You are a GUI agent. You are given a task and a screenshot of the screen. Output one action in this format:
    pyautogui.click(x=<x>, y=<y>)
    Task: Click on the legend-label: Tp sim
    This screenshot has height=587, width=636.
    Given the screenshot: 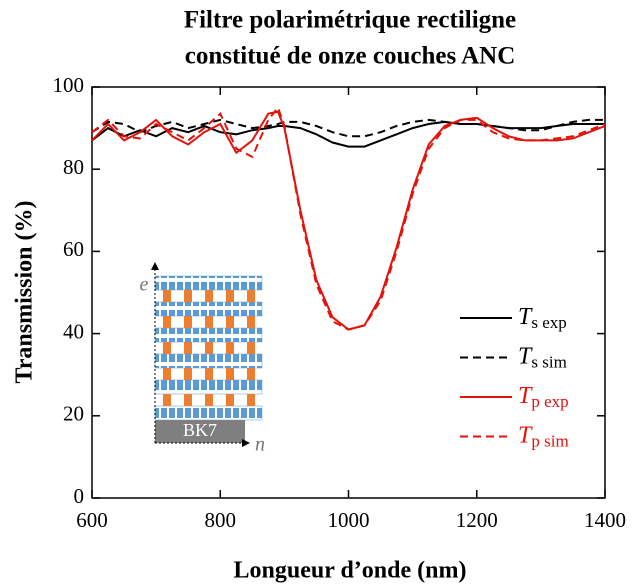 What is the action you would take?
    pyautogui.click(x=543, y=436)
    